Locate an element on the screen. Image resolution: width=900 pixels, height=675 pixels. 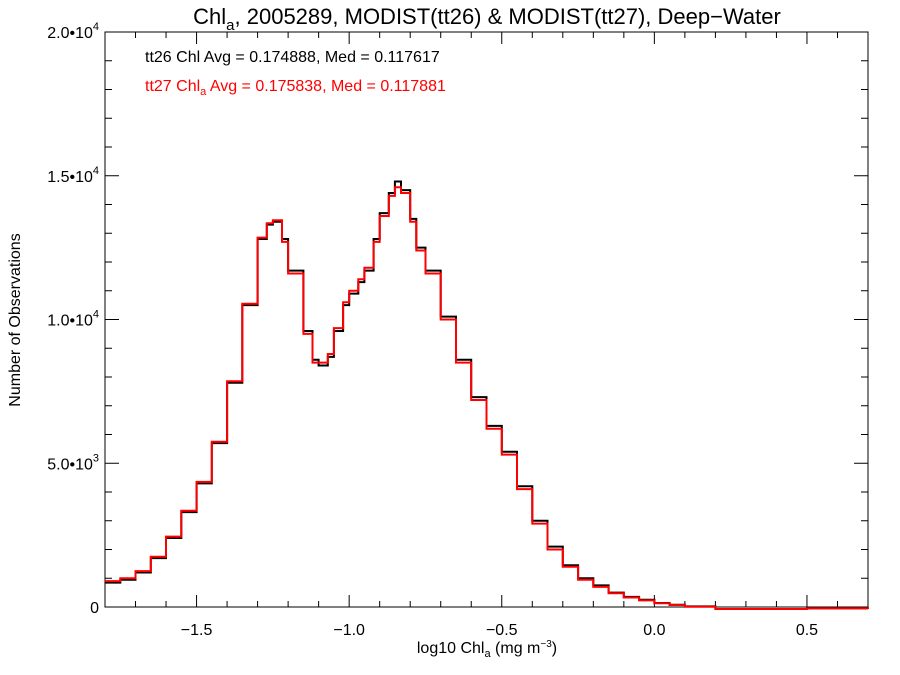
xlabel-end: ) is located at coordinates (554, 648).